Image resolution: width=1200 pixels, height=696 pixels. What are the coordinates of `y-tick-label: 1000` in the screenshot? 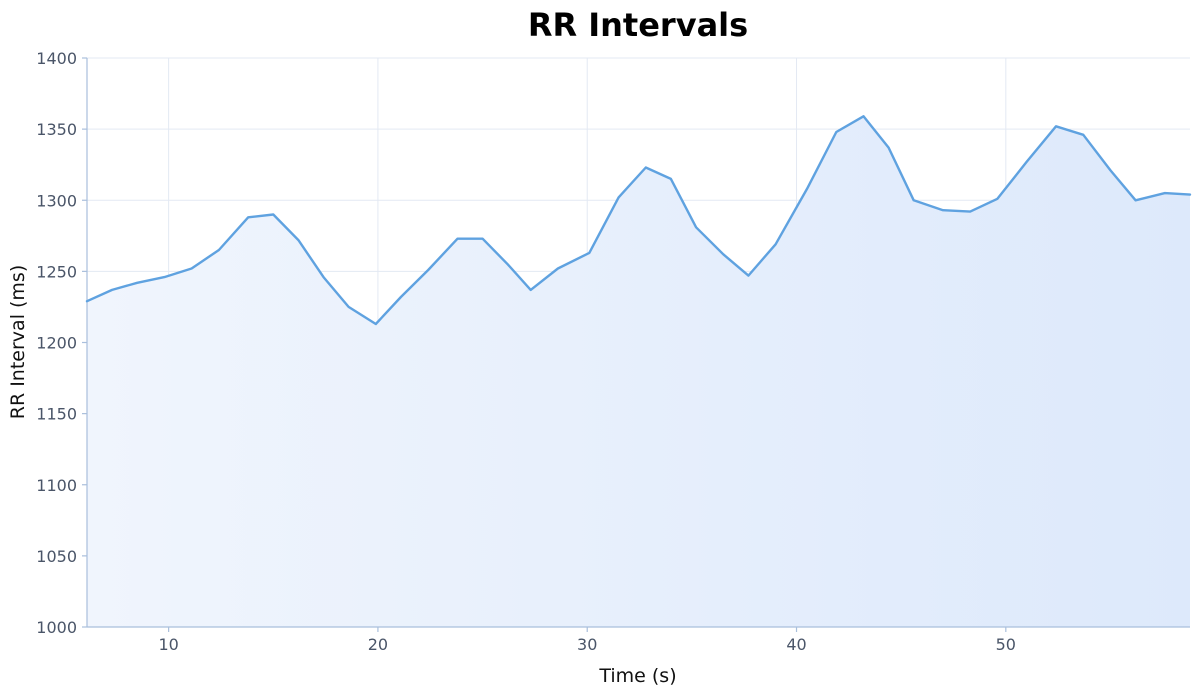 It's located at (56, 627).